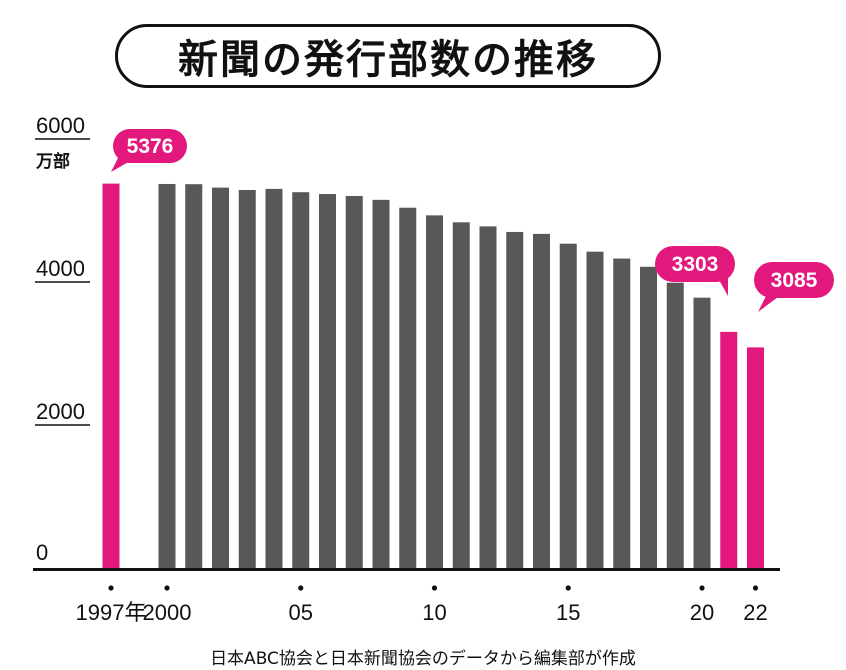  I want to click on bar-2014, so click(541, 400).